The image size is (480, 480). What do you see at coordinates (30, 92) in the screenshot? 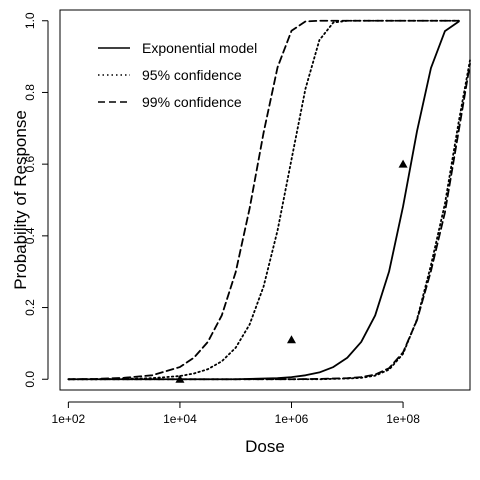
I see `y-tick-label: 0.8` at bounding box center [30, 92].